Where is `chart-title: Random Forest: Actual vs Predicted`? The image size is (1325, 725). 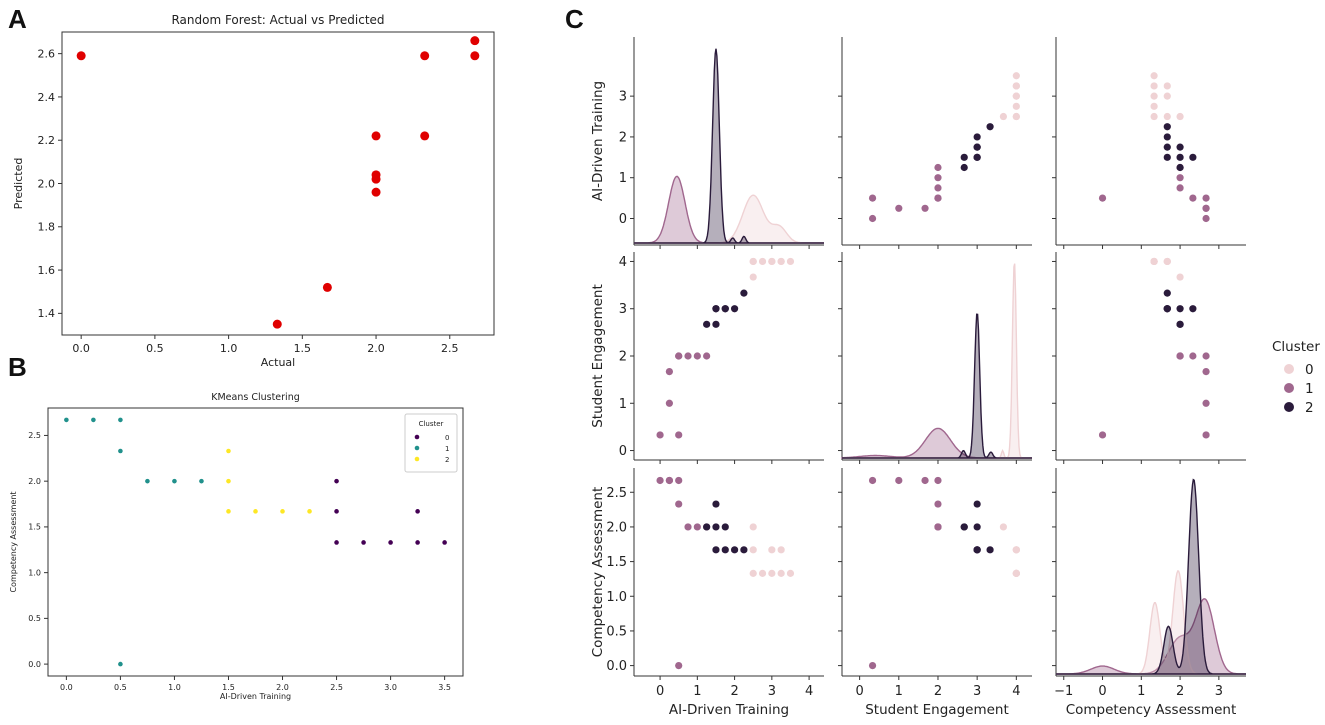
chart-title: Random Forest: Actual vs Predicted is located at coordinates (277, 20).